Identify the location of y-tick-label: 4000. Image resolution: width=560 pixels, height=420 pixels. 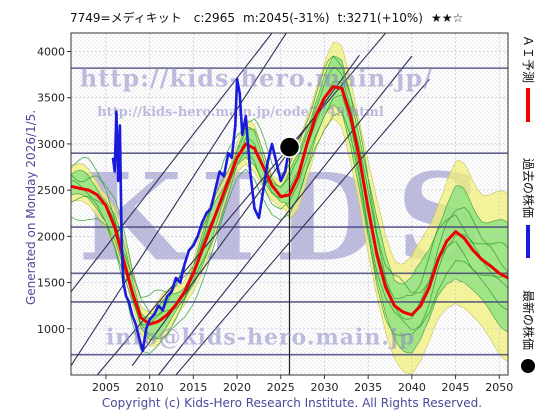
(51, 51).